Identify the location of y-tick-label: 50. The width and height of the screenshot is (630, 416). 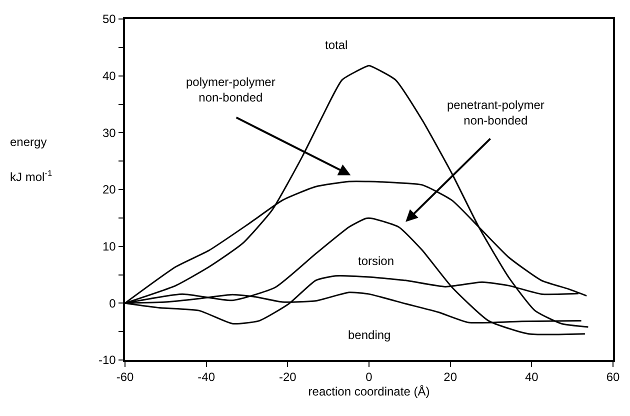
(109, 19).